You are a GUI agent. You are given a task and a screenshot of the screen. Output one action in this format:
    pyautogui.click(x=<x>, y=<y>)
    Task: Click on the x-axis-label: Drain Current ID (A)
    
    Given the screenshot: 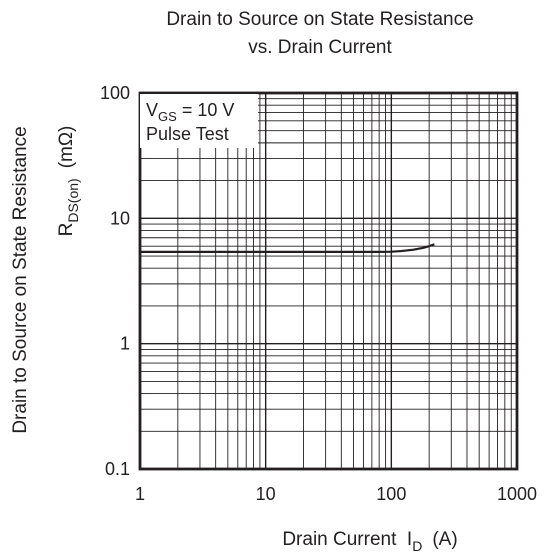 What is the action you would take?
    pyautogui.click(x=369, y=541)
    